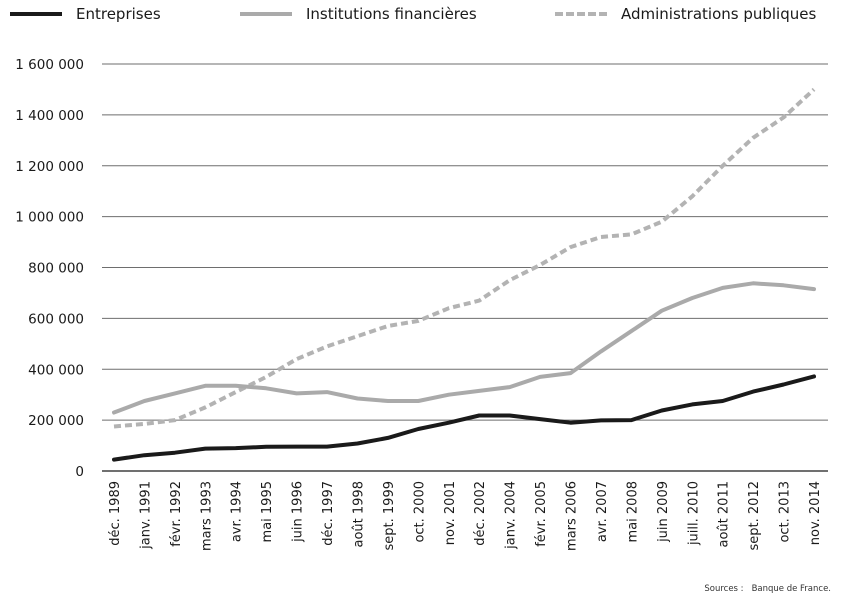 The width and height of the screenshot is (843, 599). I want to click on x-tick-label: avr. 1994, so click(237, 511).